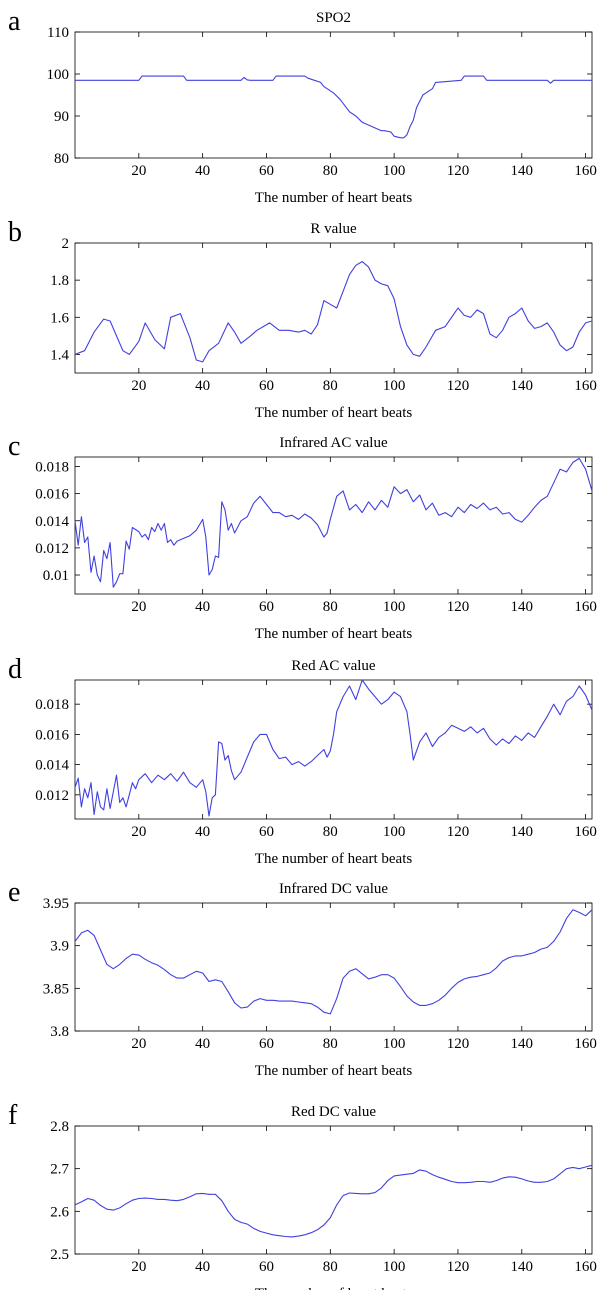  I want to click on chart-title: Red AC value, so click(333, 666).